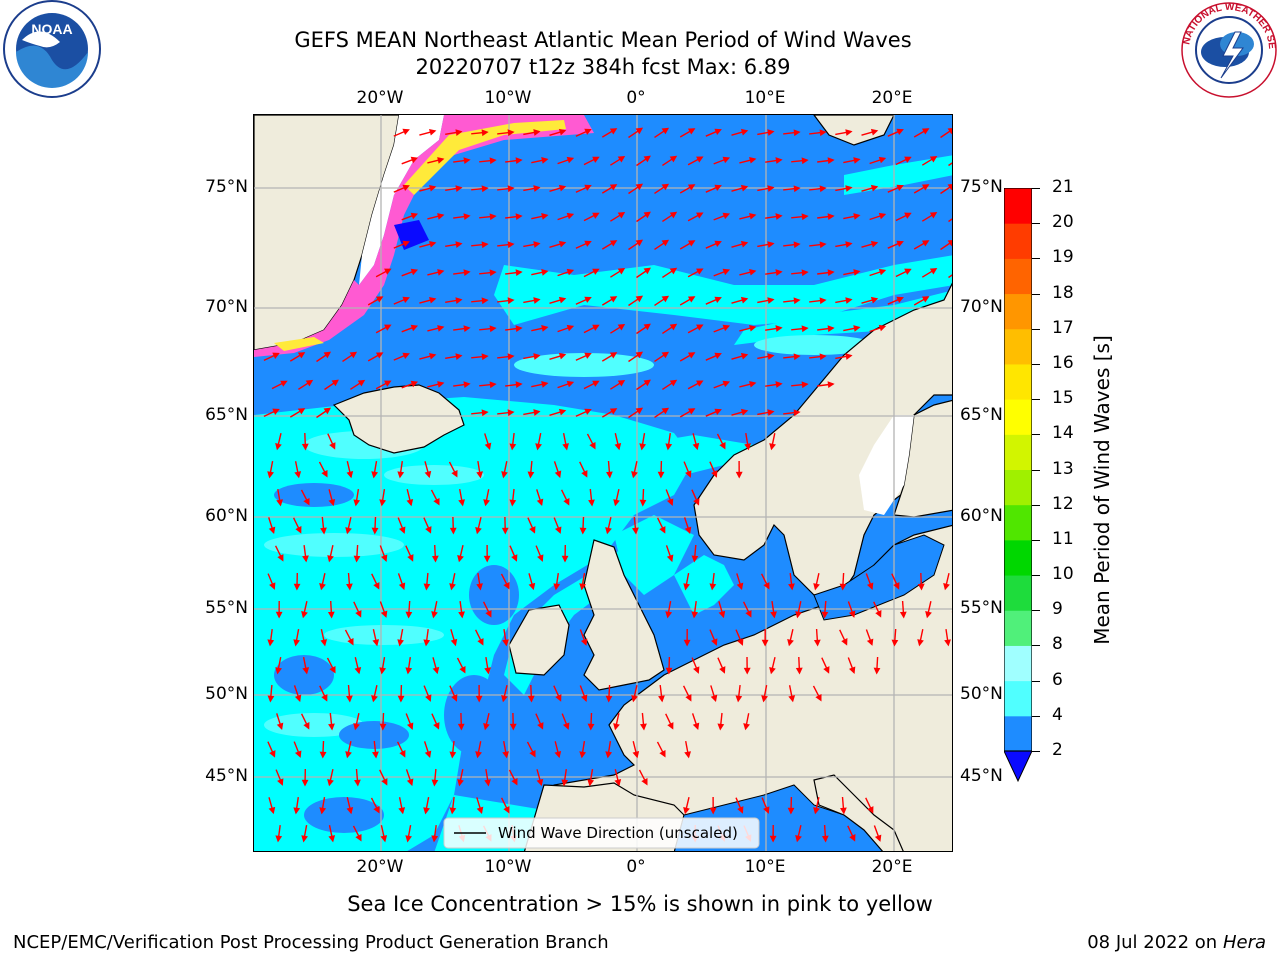 This screenshot has height=960, width=1280. I want to click on colorbar-tick, so click(1036, 435).